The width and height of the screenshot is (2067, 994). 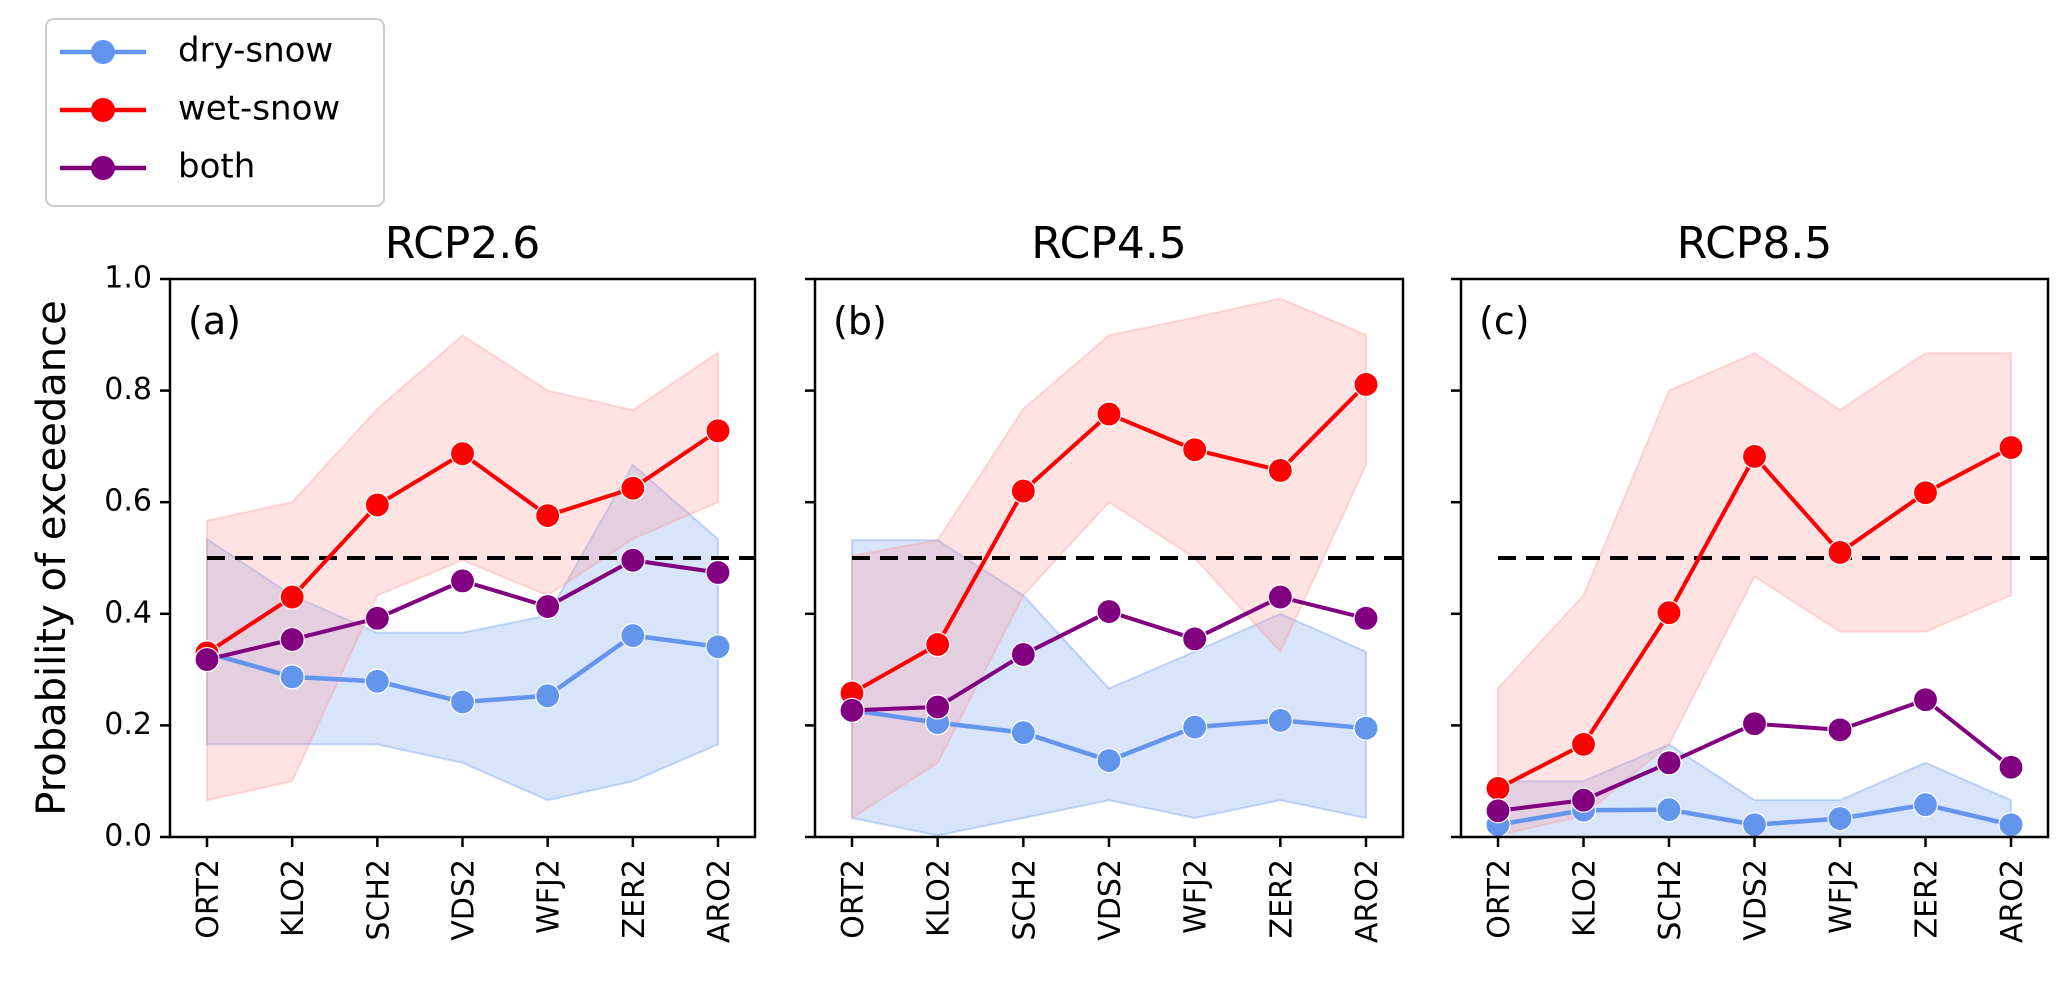 What do you see at coordinates (1754, 636) in the screenshot?
I see `panel-3-series` at bounding box center [1754, 636].